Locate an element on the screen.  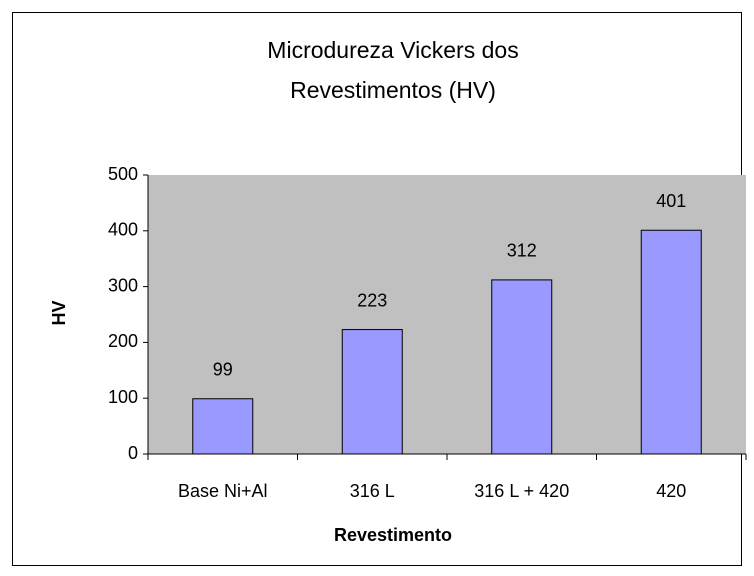
x-tick-label: 316 L is located at coordinates (372, 491).